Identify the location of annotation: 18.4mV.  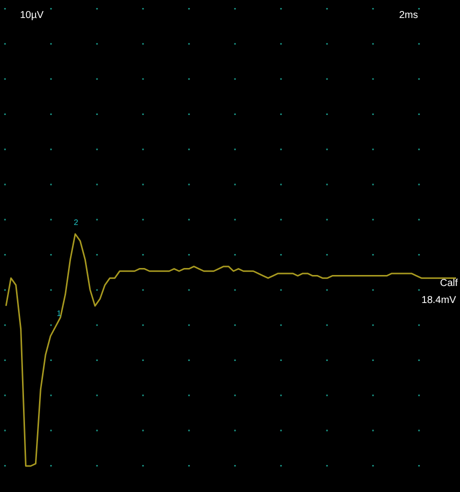
(439, 300).